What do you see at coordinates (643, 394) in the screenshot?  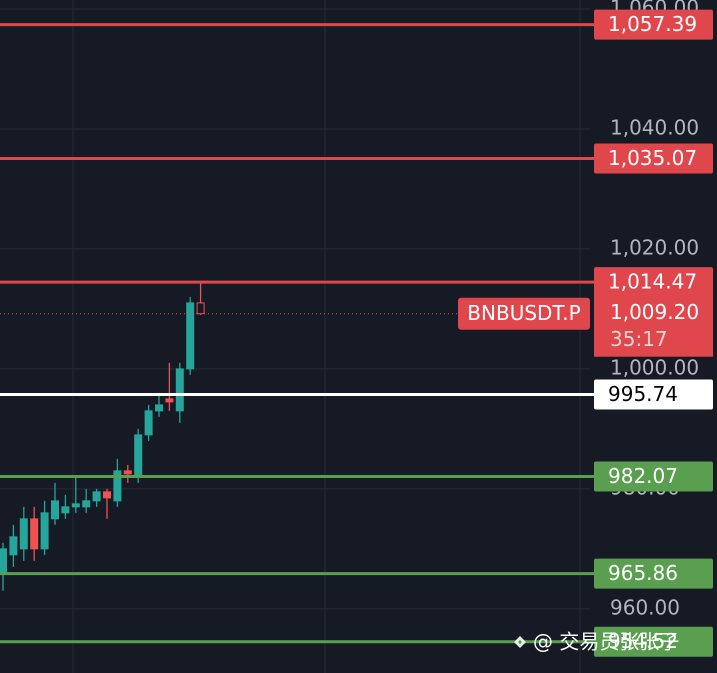 I see `level-label: 995.74` at bounding box center [643, 394].